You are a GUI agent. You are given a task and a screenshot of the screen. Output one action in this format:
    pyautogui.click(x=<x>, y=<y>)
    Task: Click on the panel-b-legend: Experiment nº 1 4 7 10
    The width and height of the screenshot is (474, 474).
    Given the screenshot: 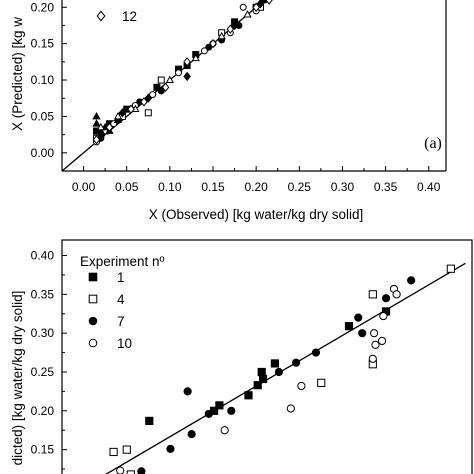 What is the action you would take?
    pyautogui.click(x=122, y=302)
    